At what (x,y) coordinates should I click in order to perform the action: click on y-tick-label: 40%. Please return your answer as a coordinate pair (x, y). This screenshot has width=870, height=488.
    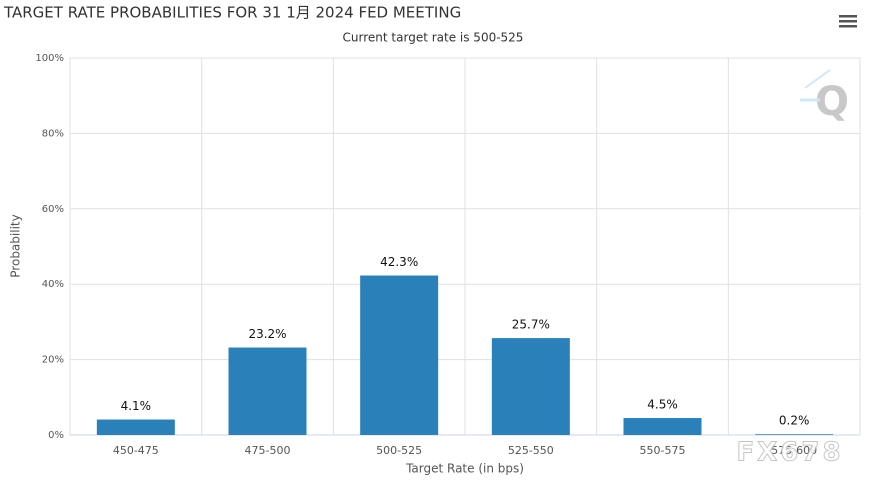
    Looking at the image, I should click on (53, 284).